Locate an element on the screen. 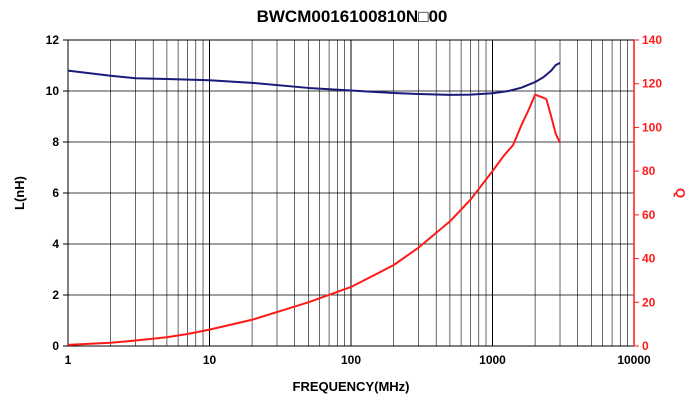 The width and height of the screenshot is (695, 399). y-right-tick-label: 140 is located at coordinates (652, 40).